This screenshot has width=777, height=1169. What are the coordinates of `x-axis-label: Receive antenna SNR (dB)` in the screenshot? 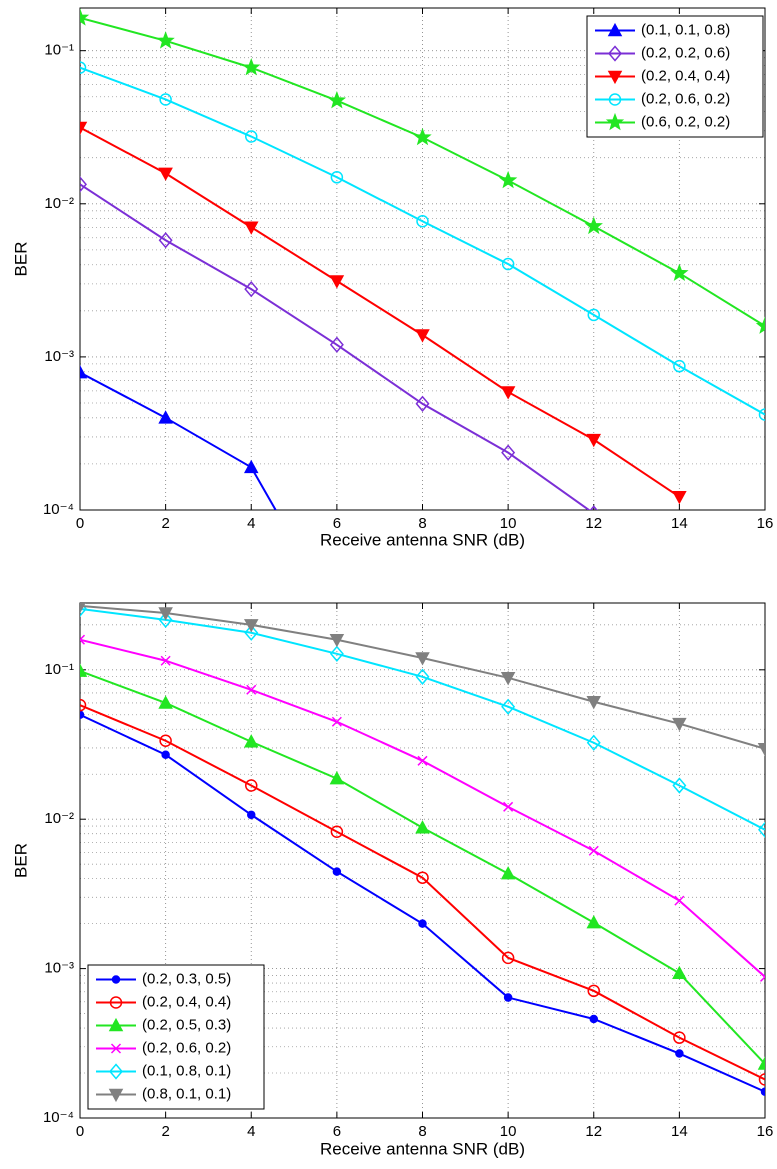 It's located at (422, 539).